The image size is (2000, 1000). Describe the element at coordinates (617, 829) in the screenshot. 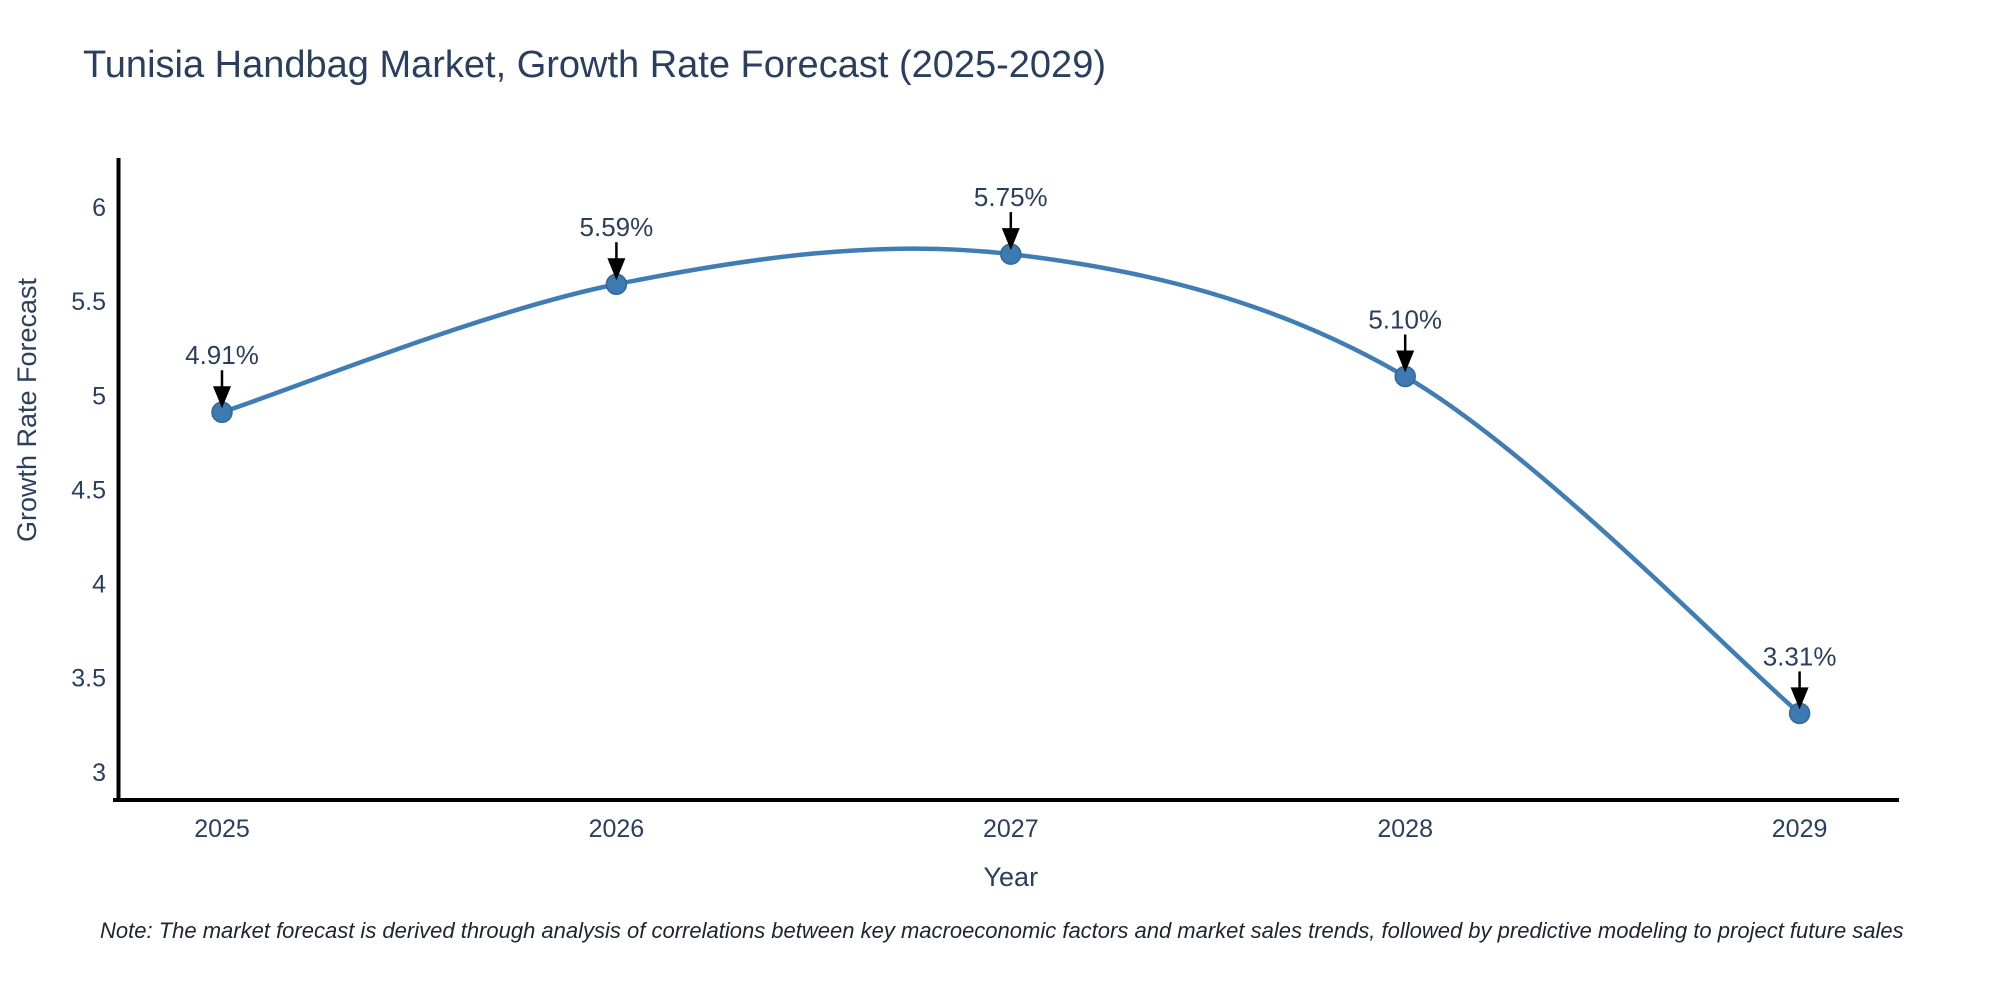

I see `x-tick-label: 2026` at that location.